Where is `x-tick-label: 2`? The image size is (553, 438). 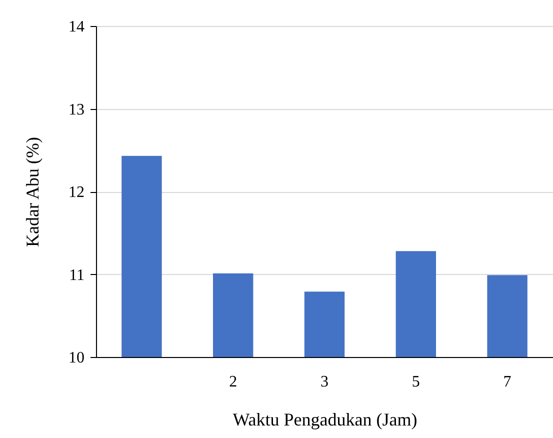 x-tick-label: 2 is located at coordinates (233, 382).